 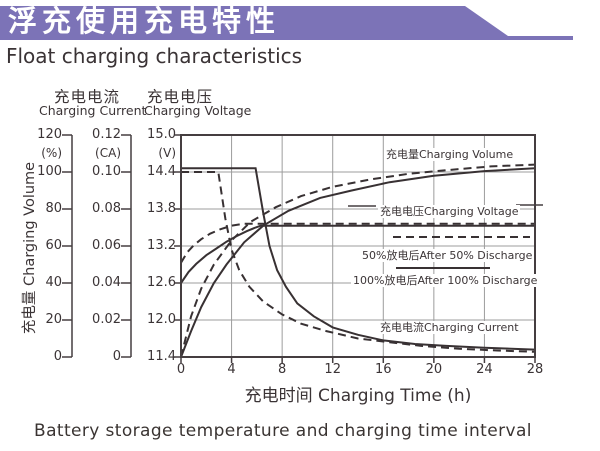 What do you see at coordinates (53, 208) in the screenshot?
I see `volume-tick-label-80: 80` at bounding box center [53, 208].